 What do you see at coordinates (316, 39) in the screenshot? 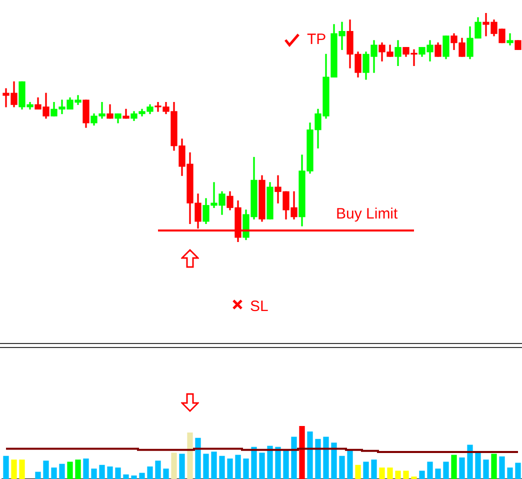
I see `annotation: TP` at bounding box center [316, 39].